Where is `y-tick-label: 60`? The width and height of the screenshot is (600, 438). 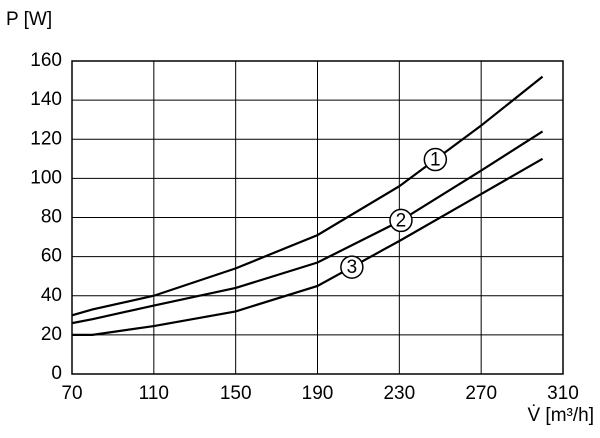
y-tick-label: 60 is located at coordinates (51, 256).